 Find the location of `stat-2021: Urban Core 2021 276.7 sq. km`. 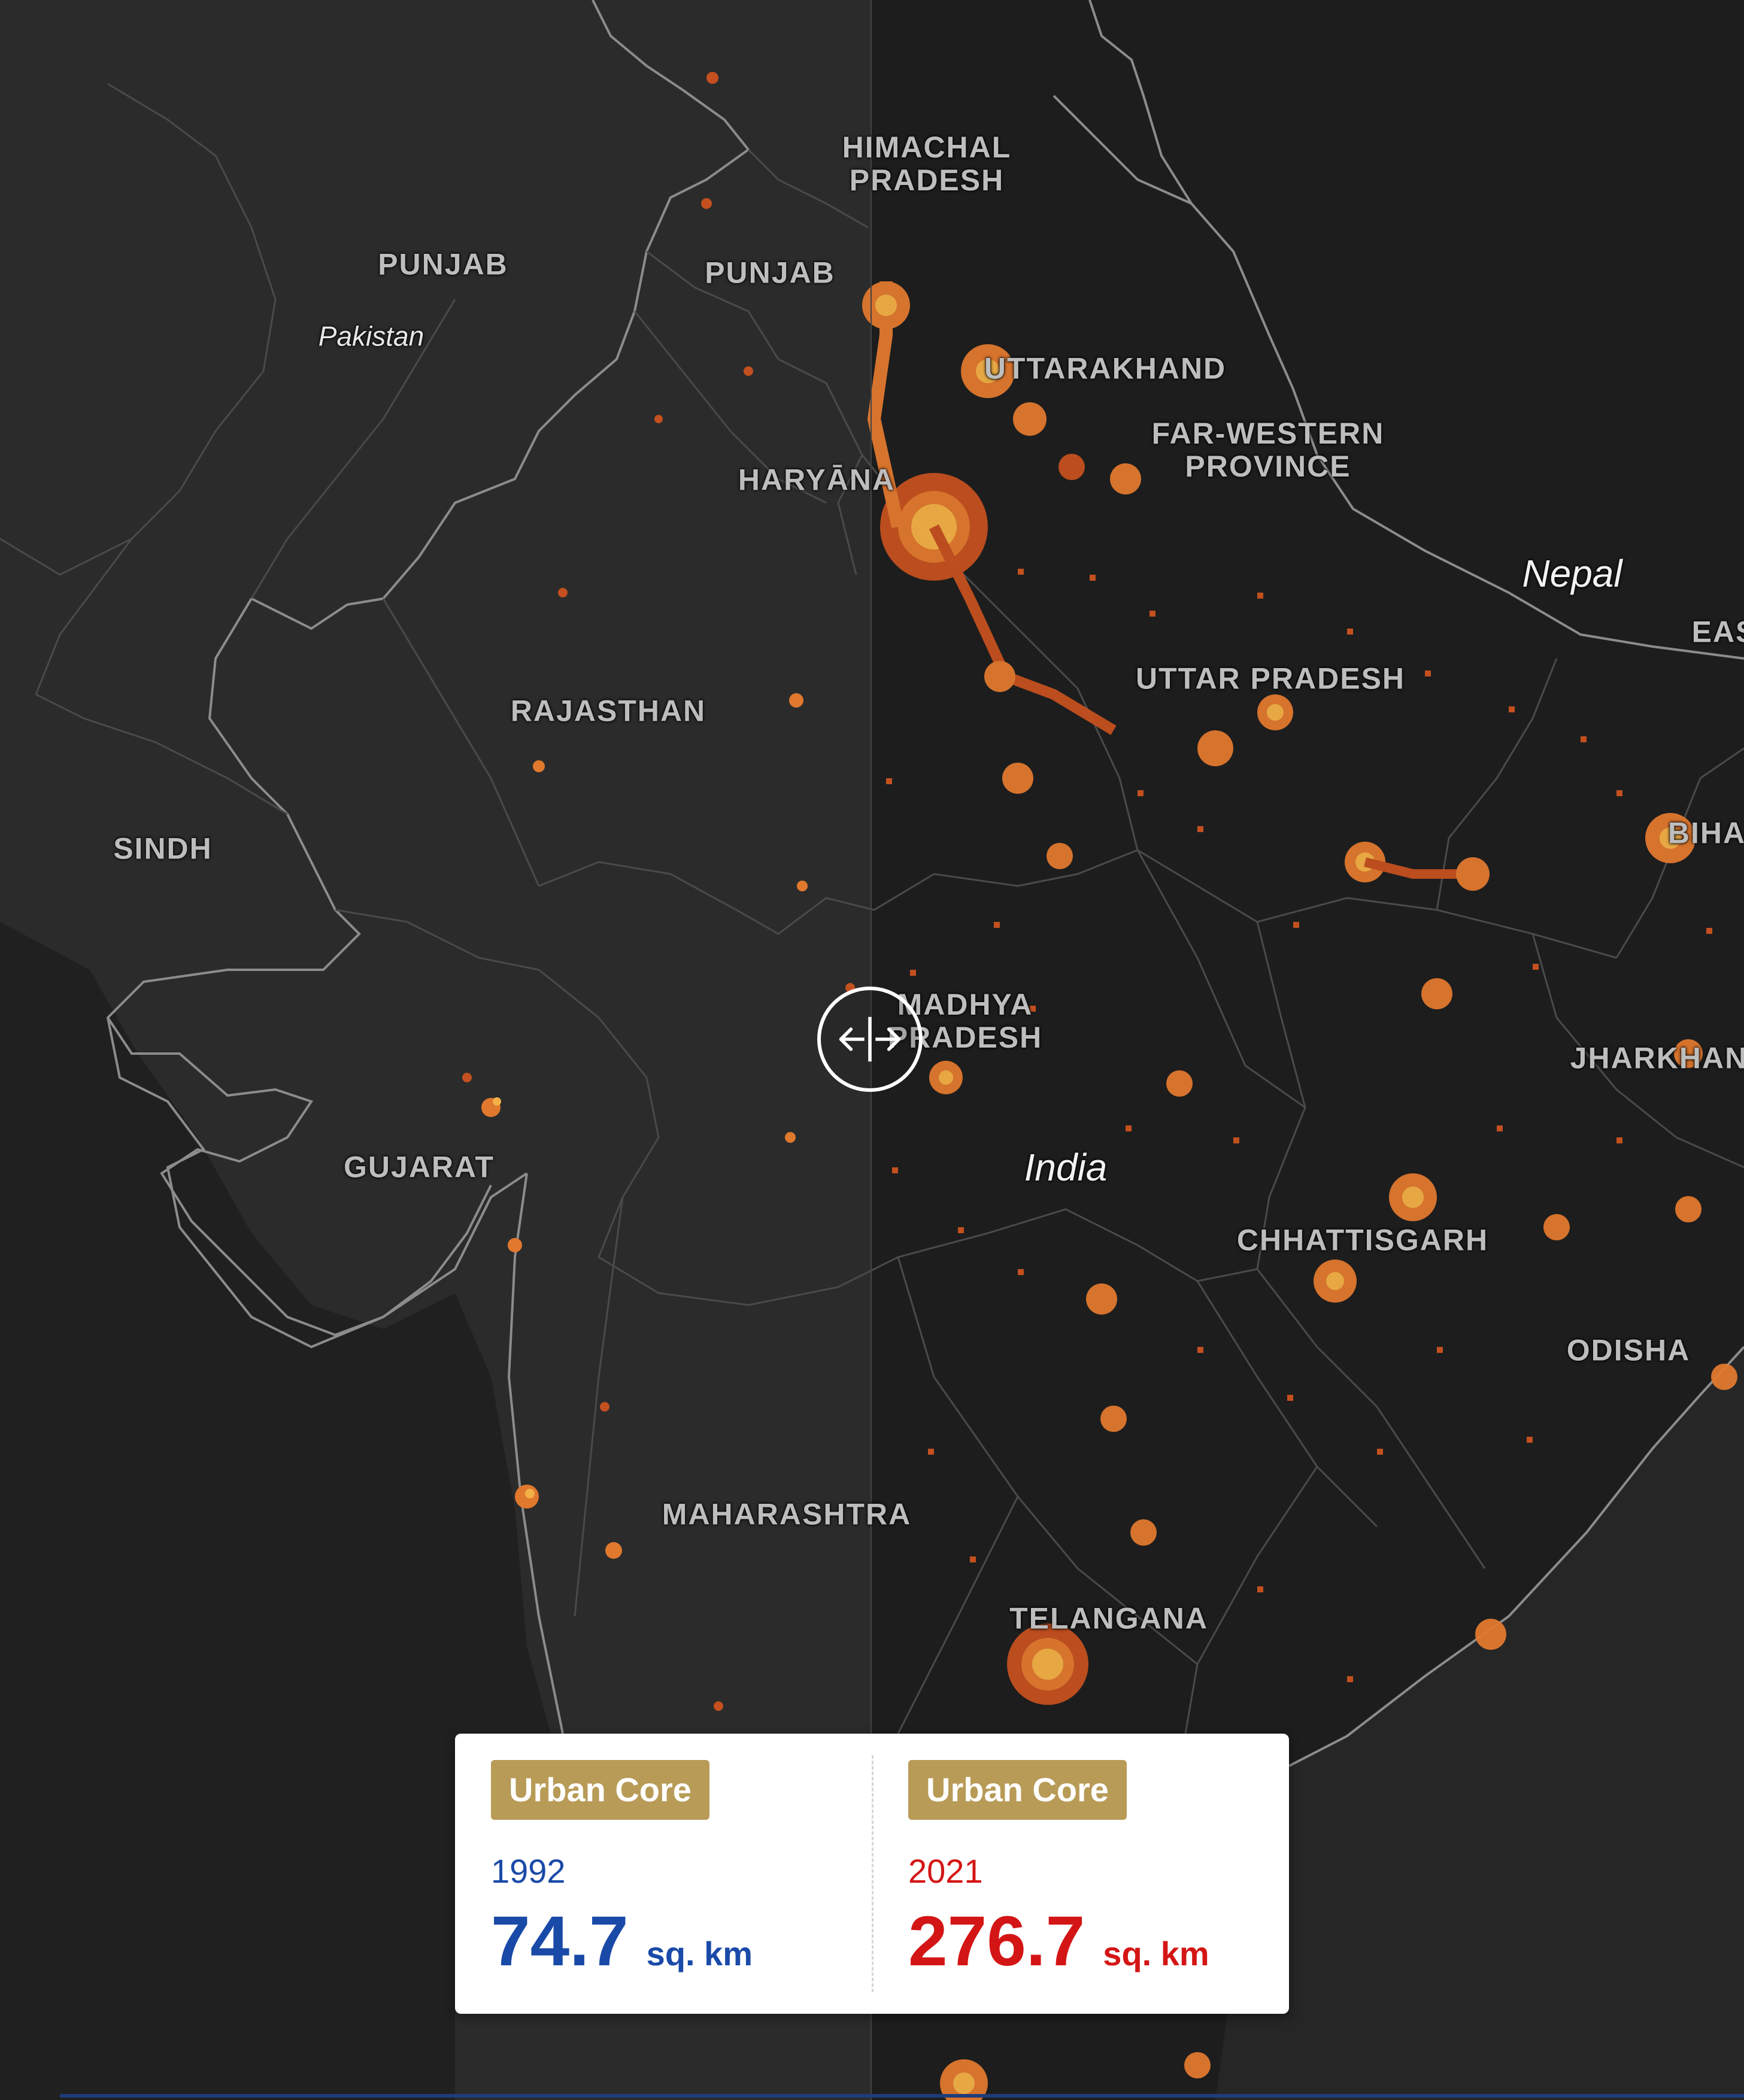

stat-2021: Urban Core 2021 276.7 sq. km is located at coordinates (1081, 1874).